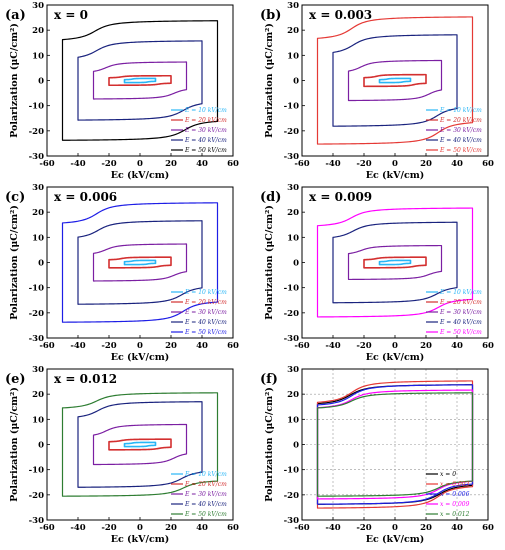 The image size is (505, 550). What do you see at coordinates (71, 15) in the screenshot?
I see `panel-title: x = 0` at bounding box center [71, 15].